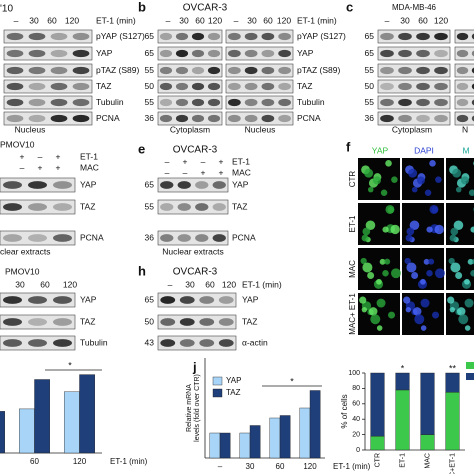  I want to click on label: PMOV10, so click(22, 271).